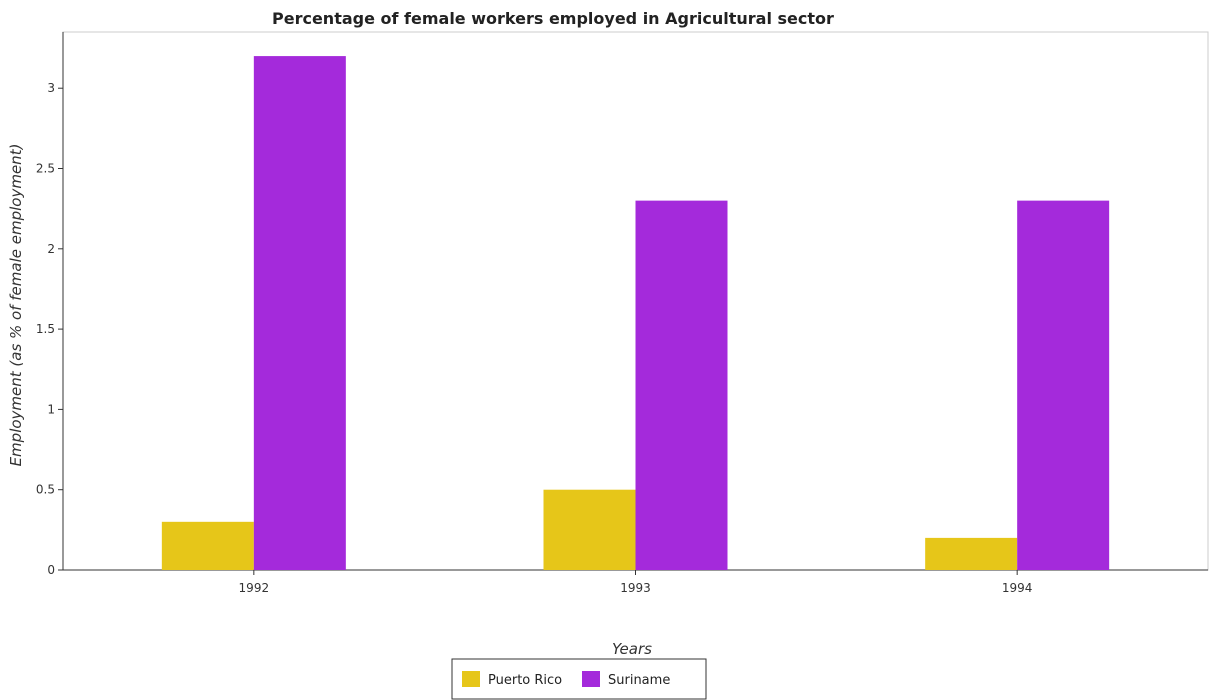 Image resolution: width=1214 pixels, height=700 pixels. Describe the element at coordinates (50, 304) in the screenshot. I see `y-axis: 0 0.5 1 1.5 2 2.5 3` at that location.